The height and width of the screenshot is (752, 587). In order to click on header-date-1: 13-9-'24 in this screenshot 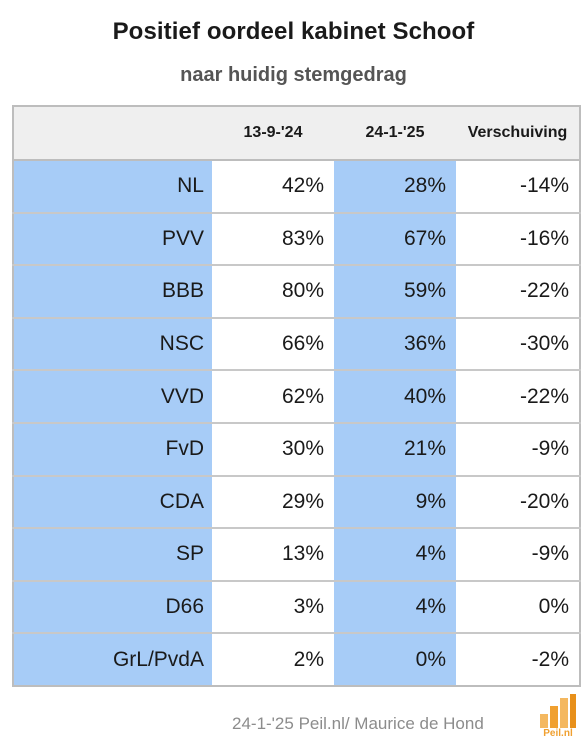, I will do `click(273, 133)`.